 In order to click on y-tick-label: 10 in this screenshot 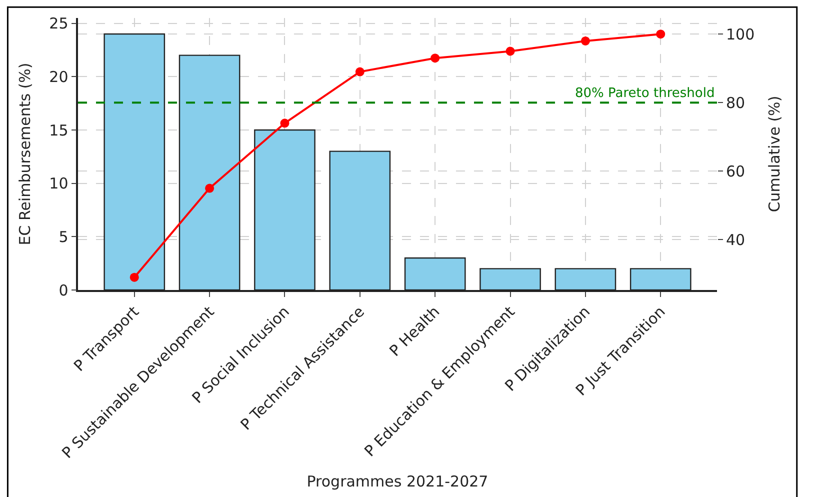, I will do `click(58, 183)`.